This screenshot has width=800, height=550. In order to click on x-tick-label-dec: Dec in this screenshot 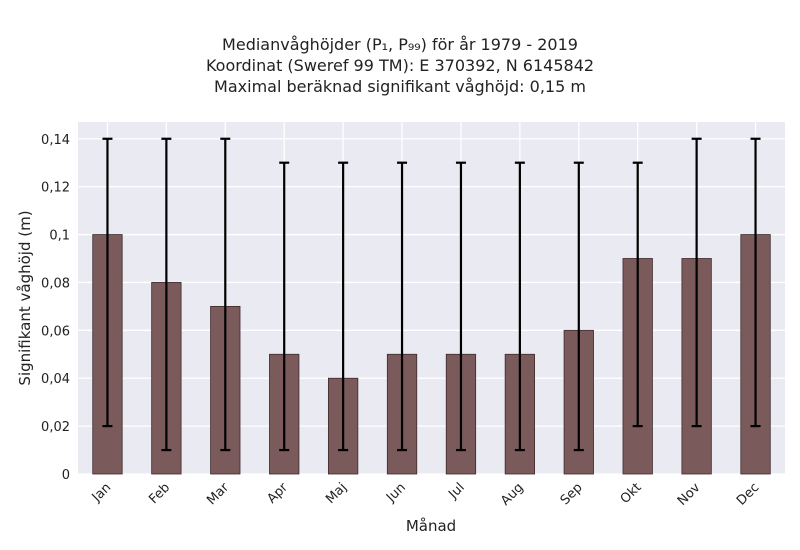, I will do `click(748, 494)`.